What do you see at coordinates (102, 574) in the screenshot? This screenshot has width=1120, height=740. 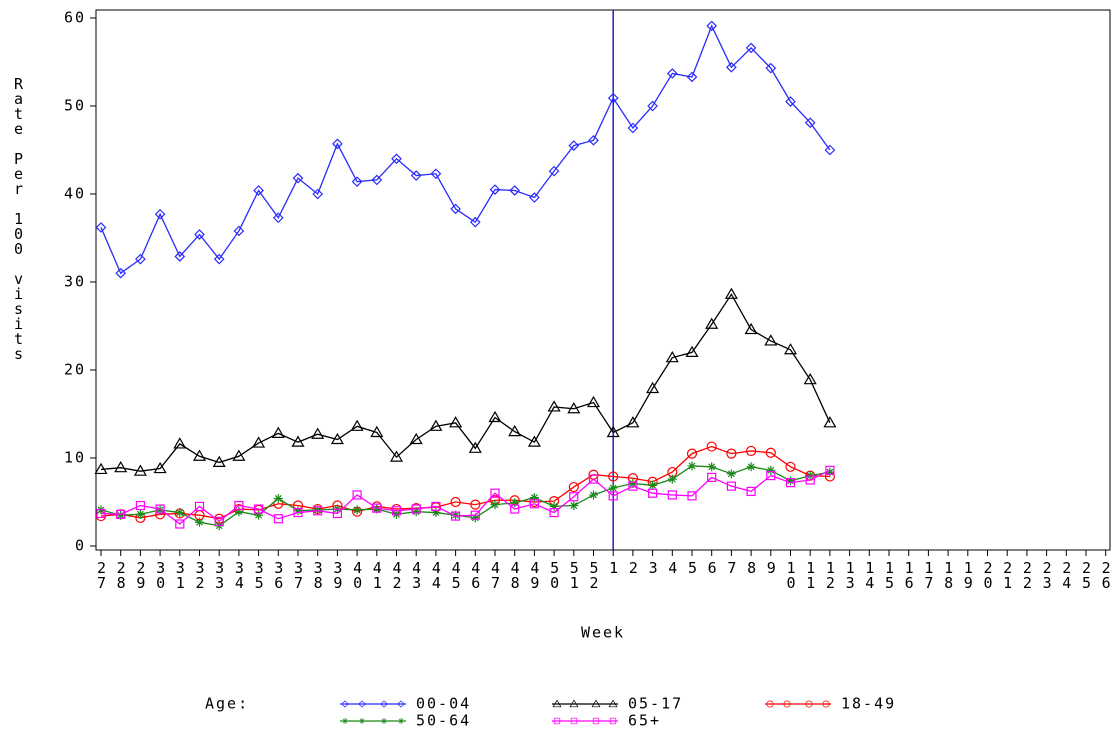 I see `x-tick-label: 27` at bounding box center [102, 574].